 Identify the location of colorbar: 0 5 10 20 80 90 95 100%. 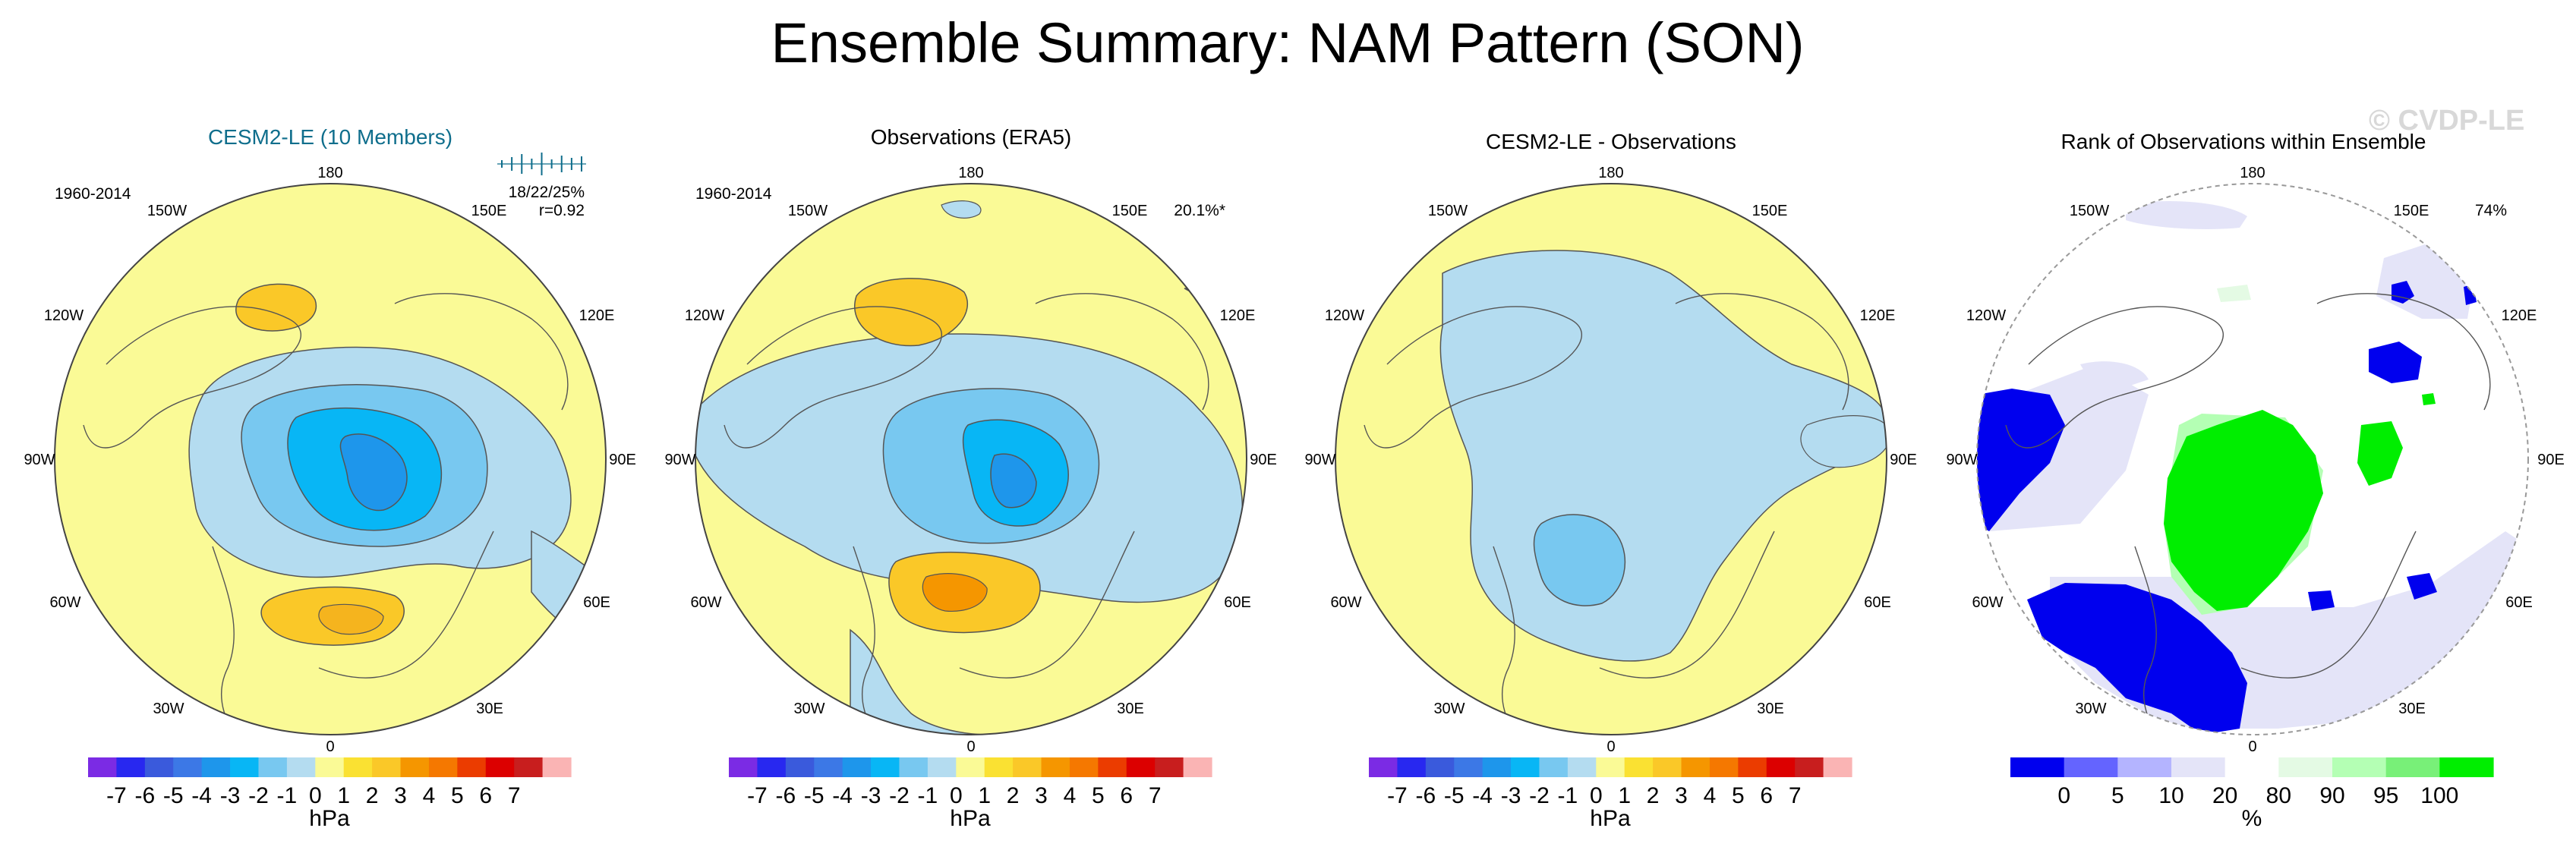
(2252, 794).